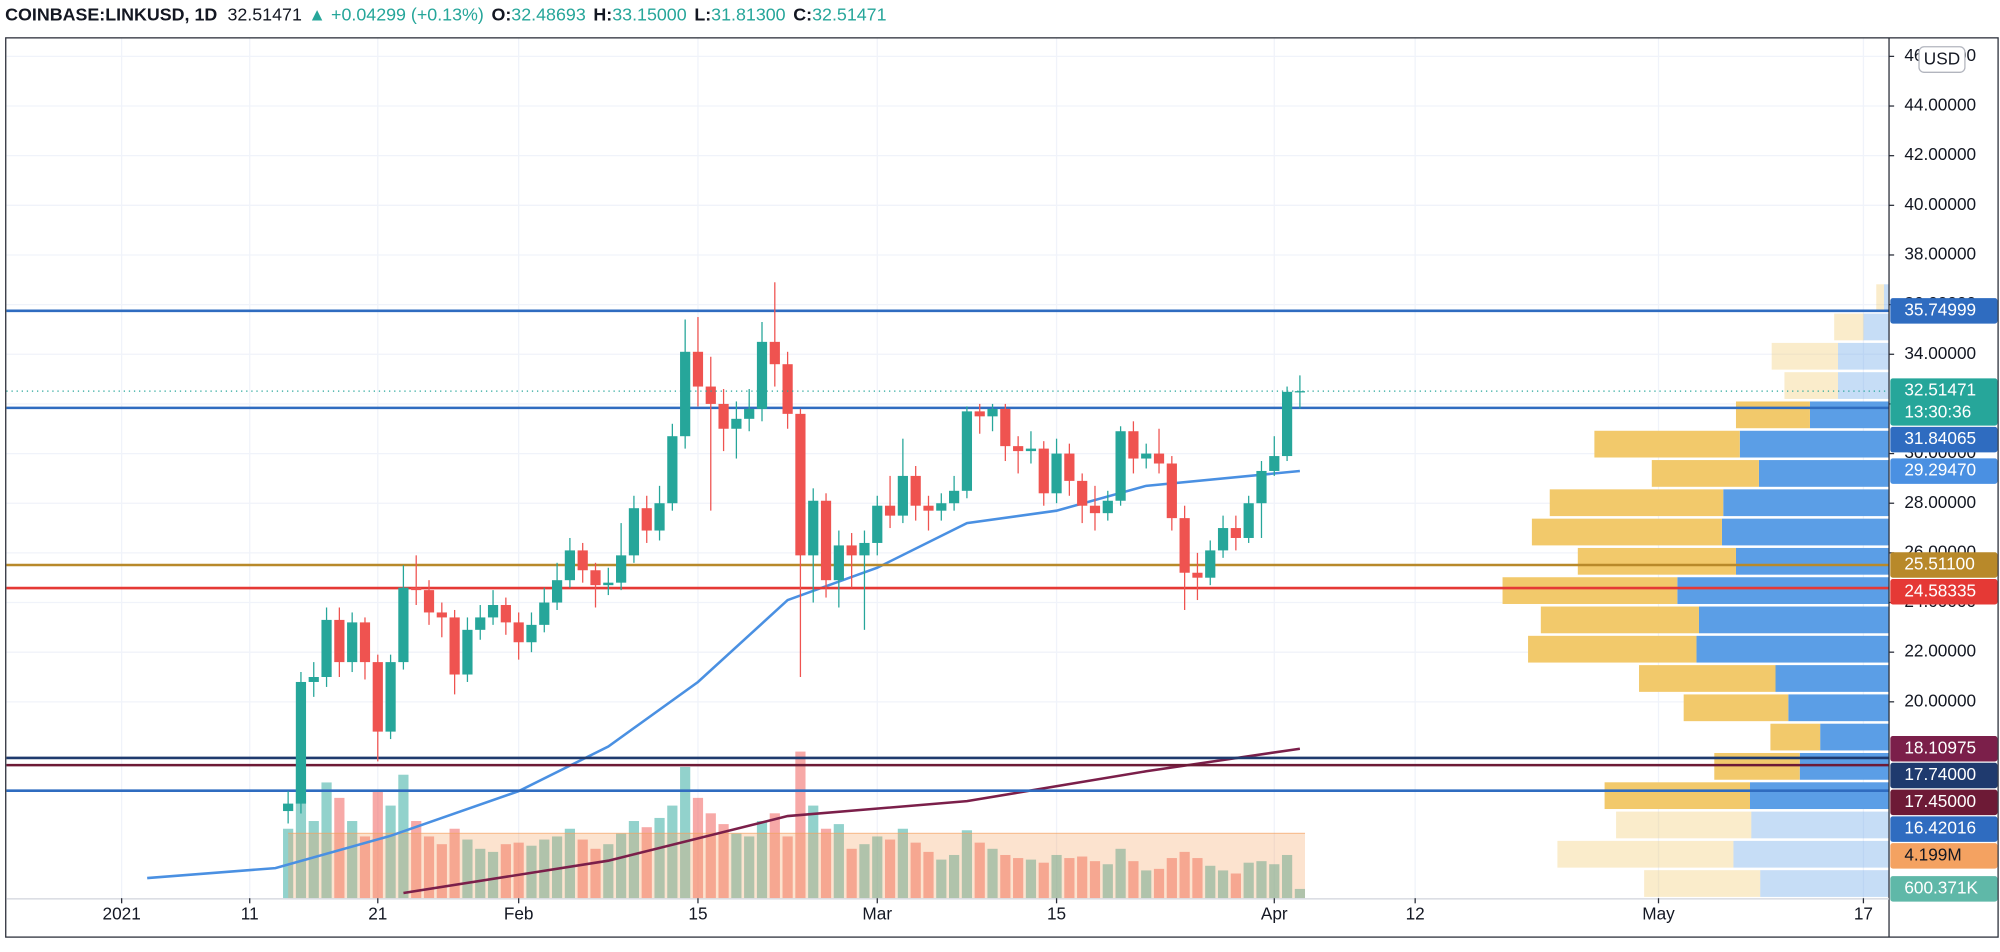 This screenshot has height=952, width=2000. I want to click on x-tick-label: 15, so click(1056, 913).